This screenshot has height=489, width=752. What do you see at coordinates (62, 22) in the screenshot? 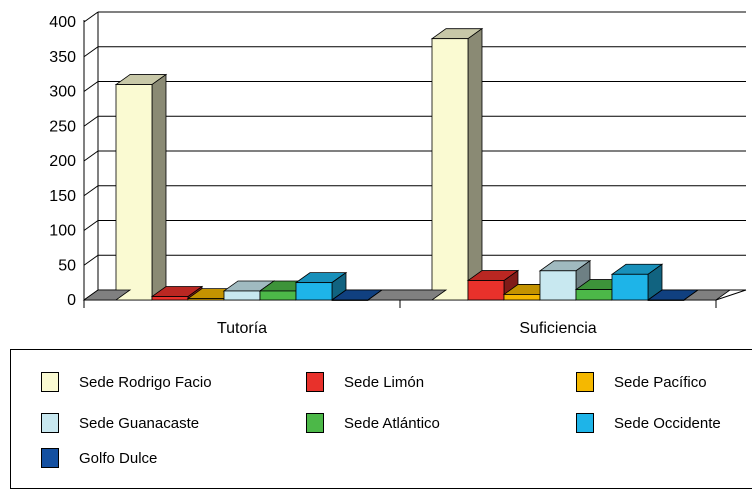
I see `y-tick-label: 400` at bounding box center [62, 22].